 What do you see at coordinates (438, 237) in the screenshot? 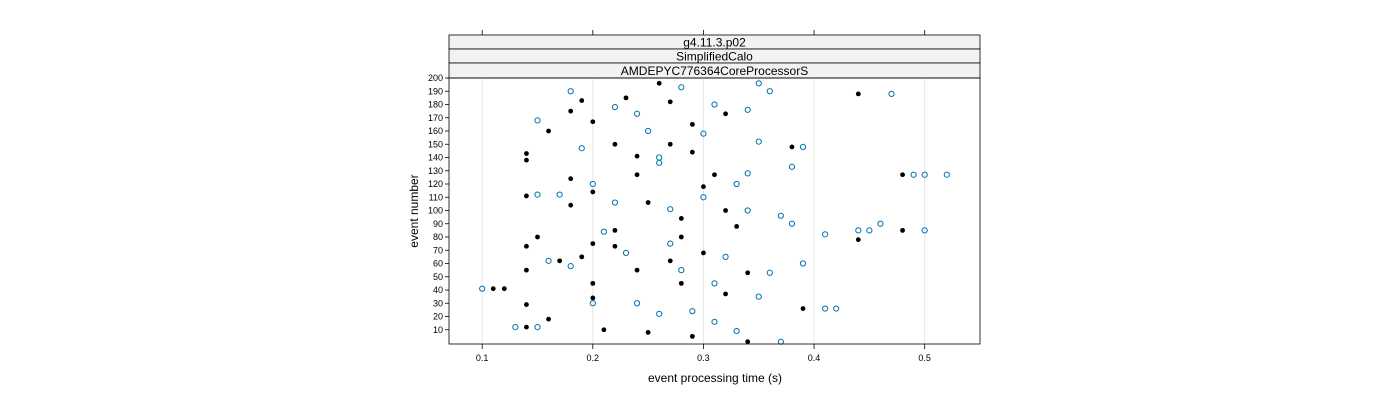
I see `y-tick-label: 80` at bounding box center [438, 237].